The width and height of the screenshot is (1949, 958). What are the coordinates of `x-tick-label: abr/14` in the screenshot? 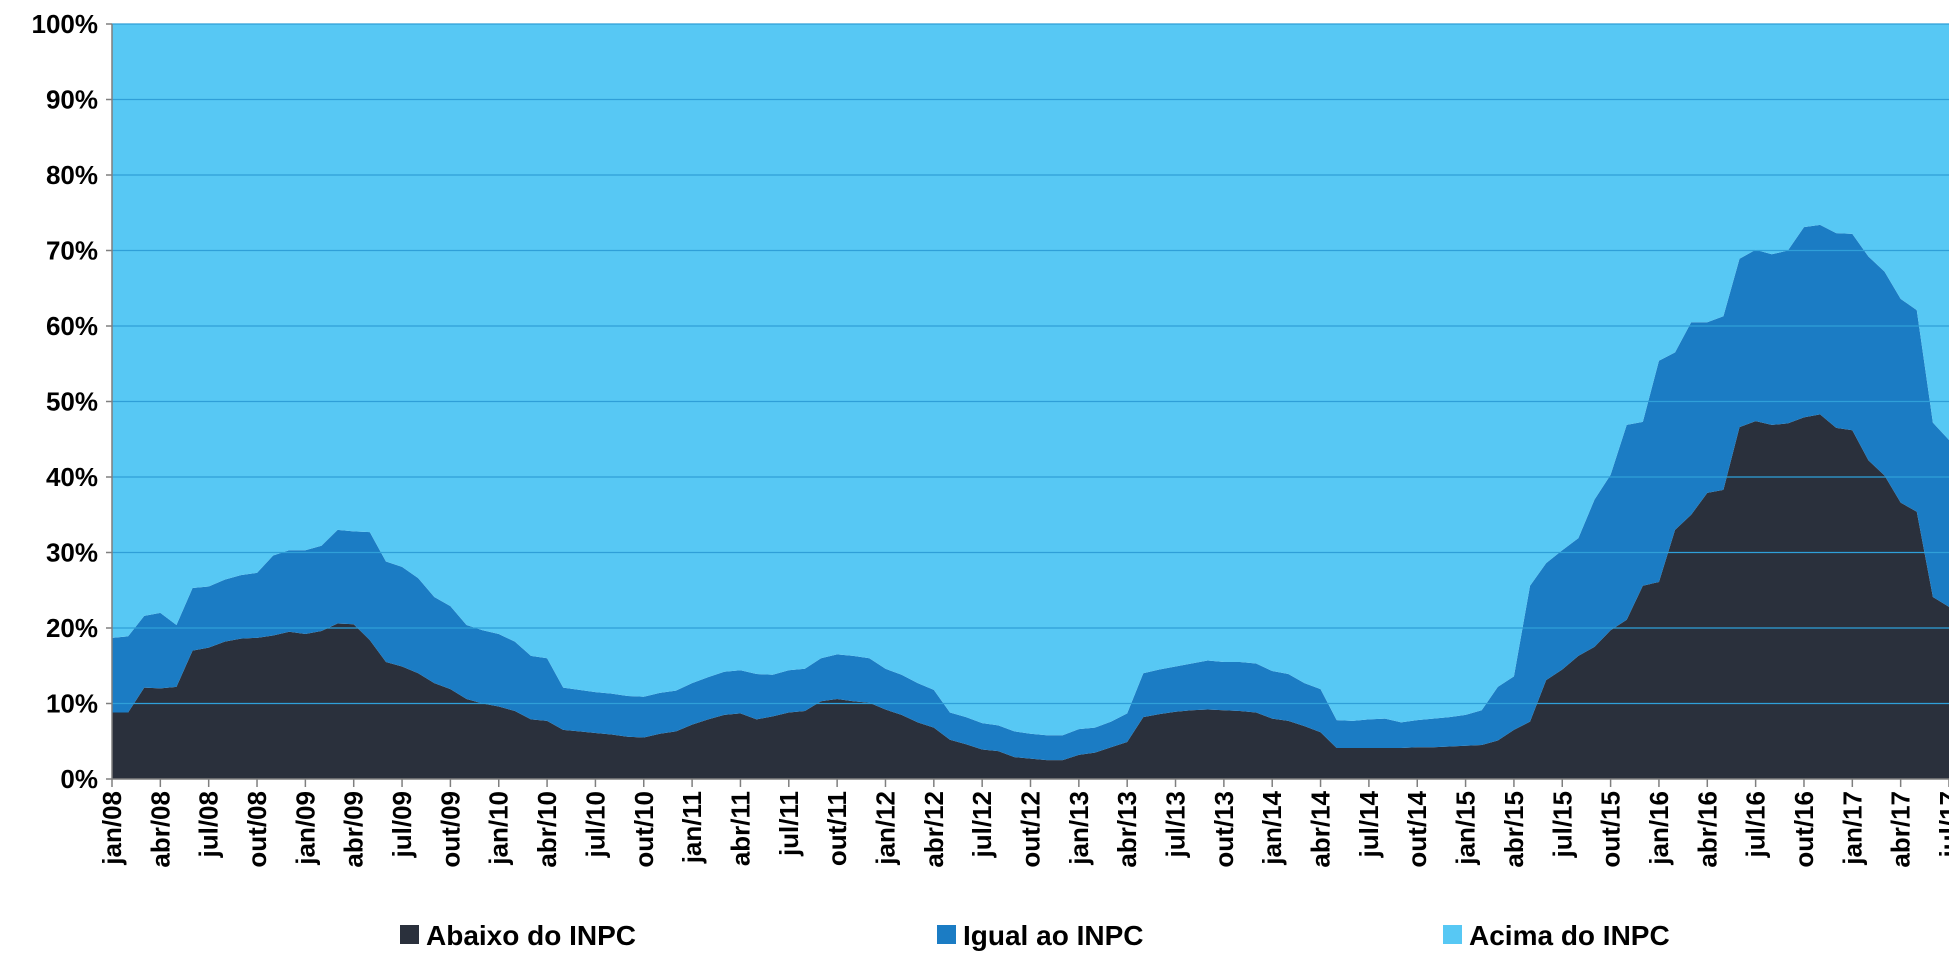 It's located at (1321, 828).